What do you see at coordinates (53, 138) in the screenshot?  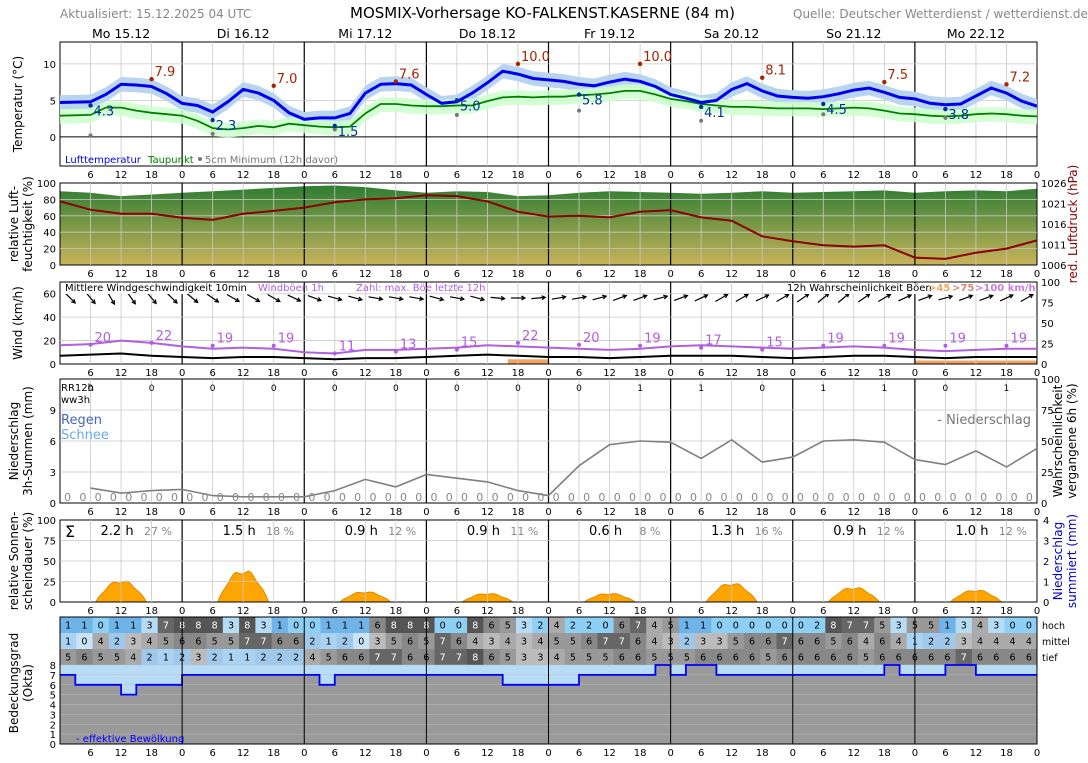 I see `y-tick-label: 0` at bounding box center [53, 138].